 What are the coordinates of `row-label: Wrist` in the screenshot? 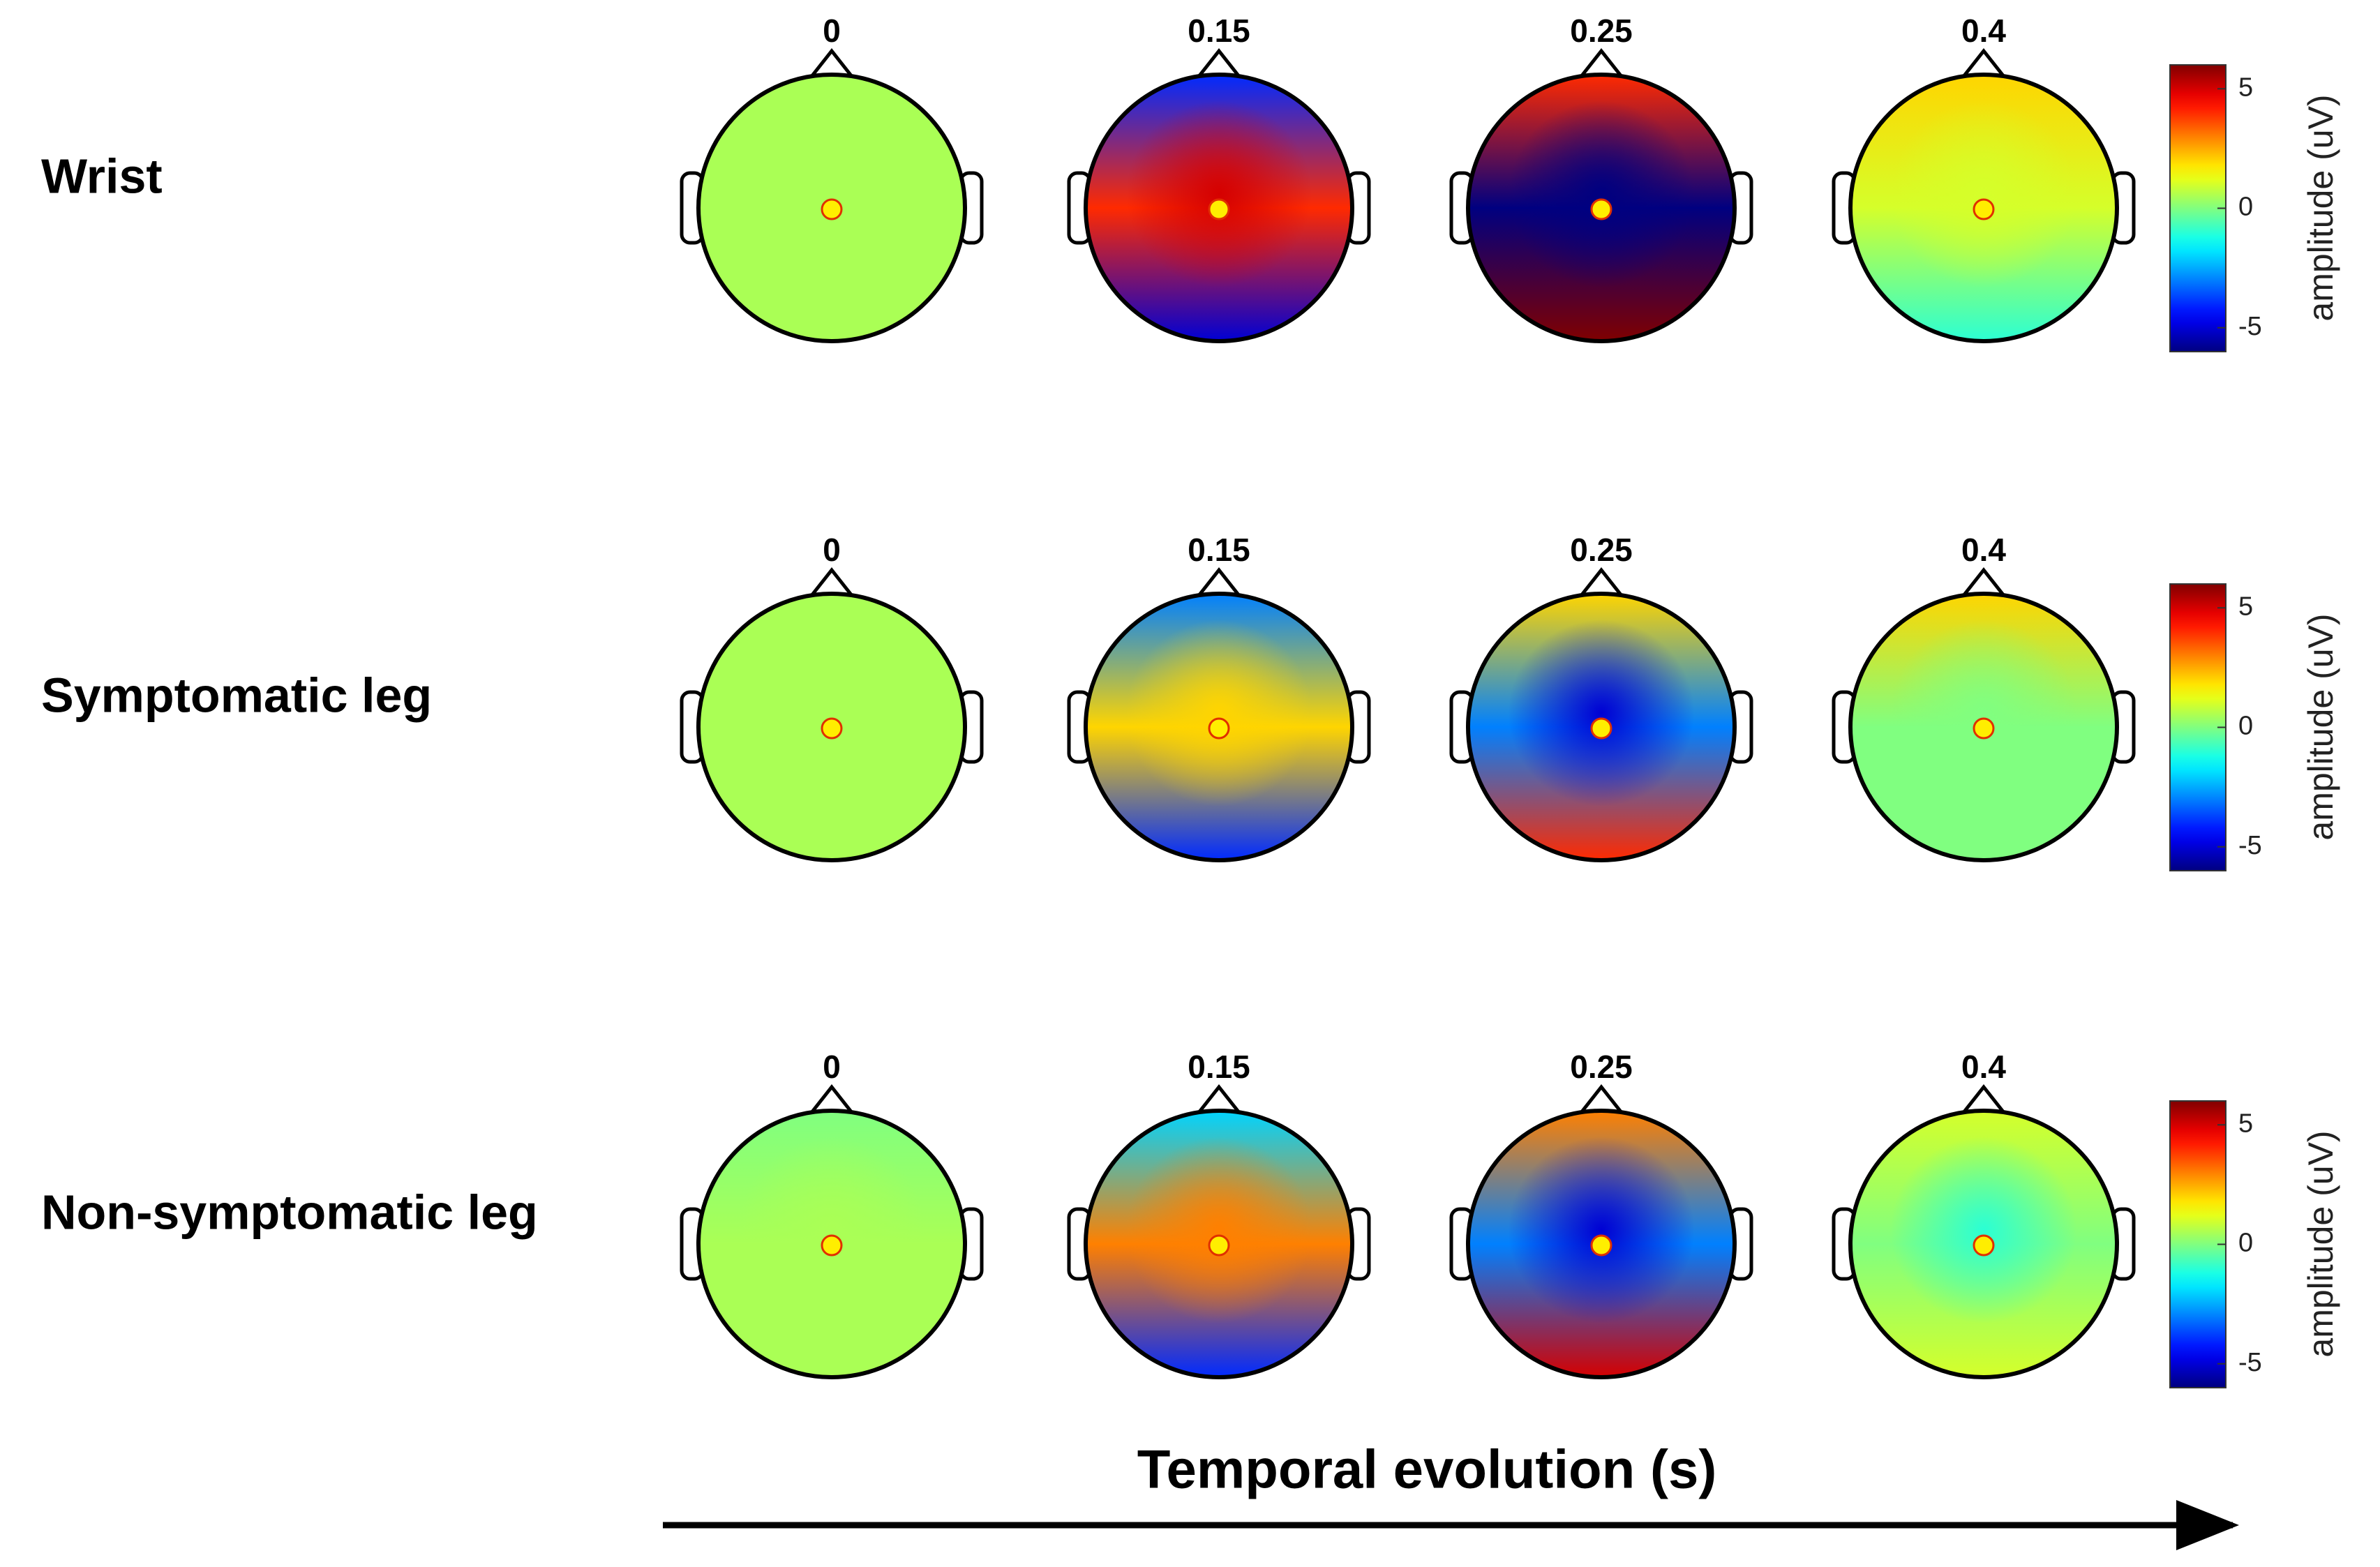 It's located at (102, 176).